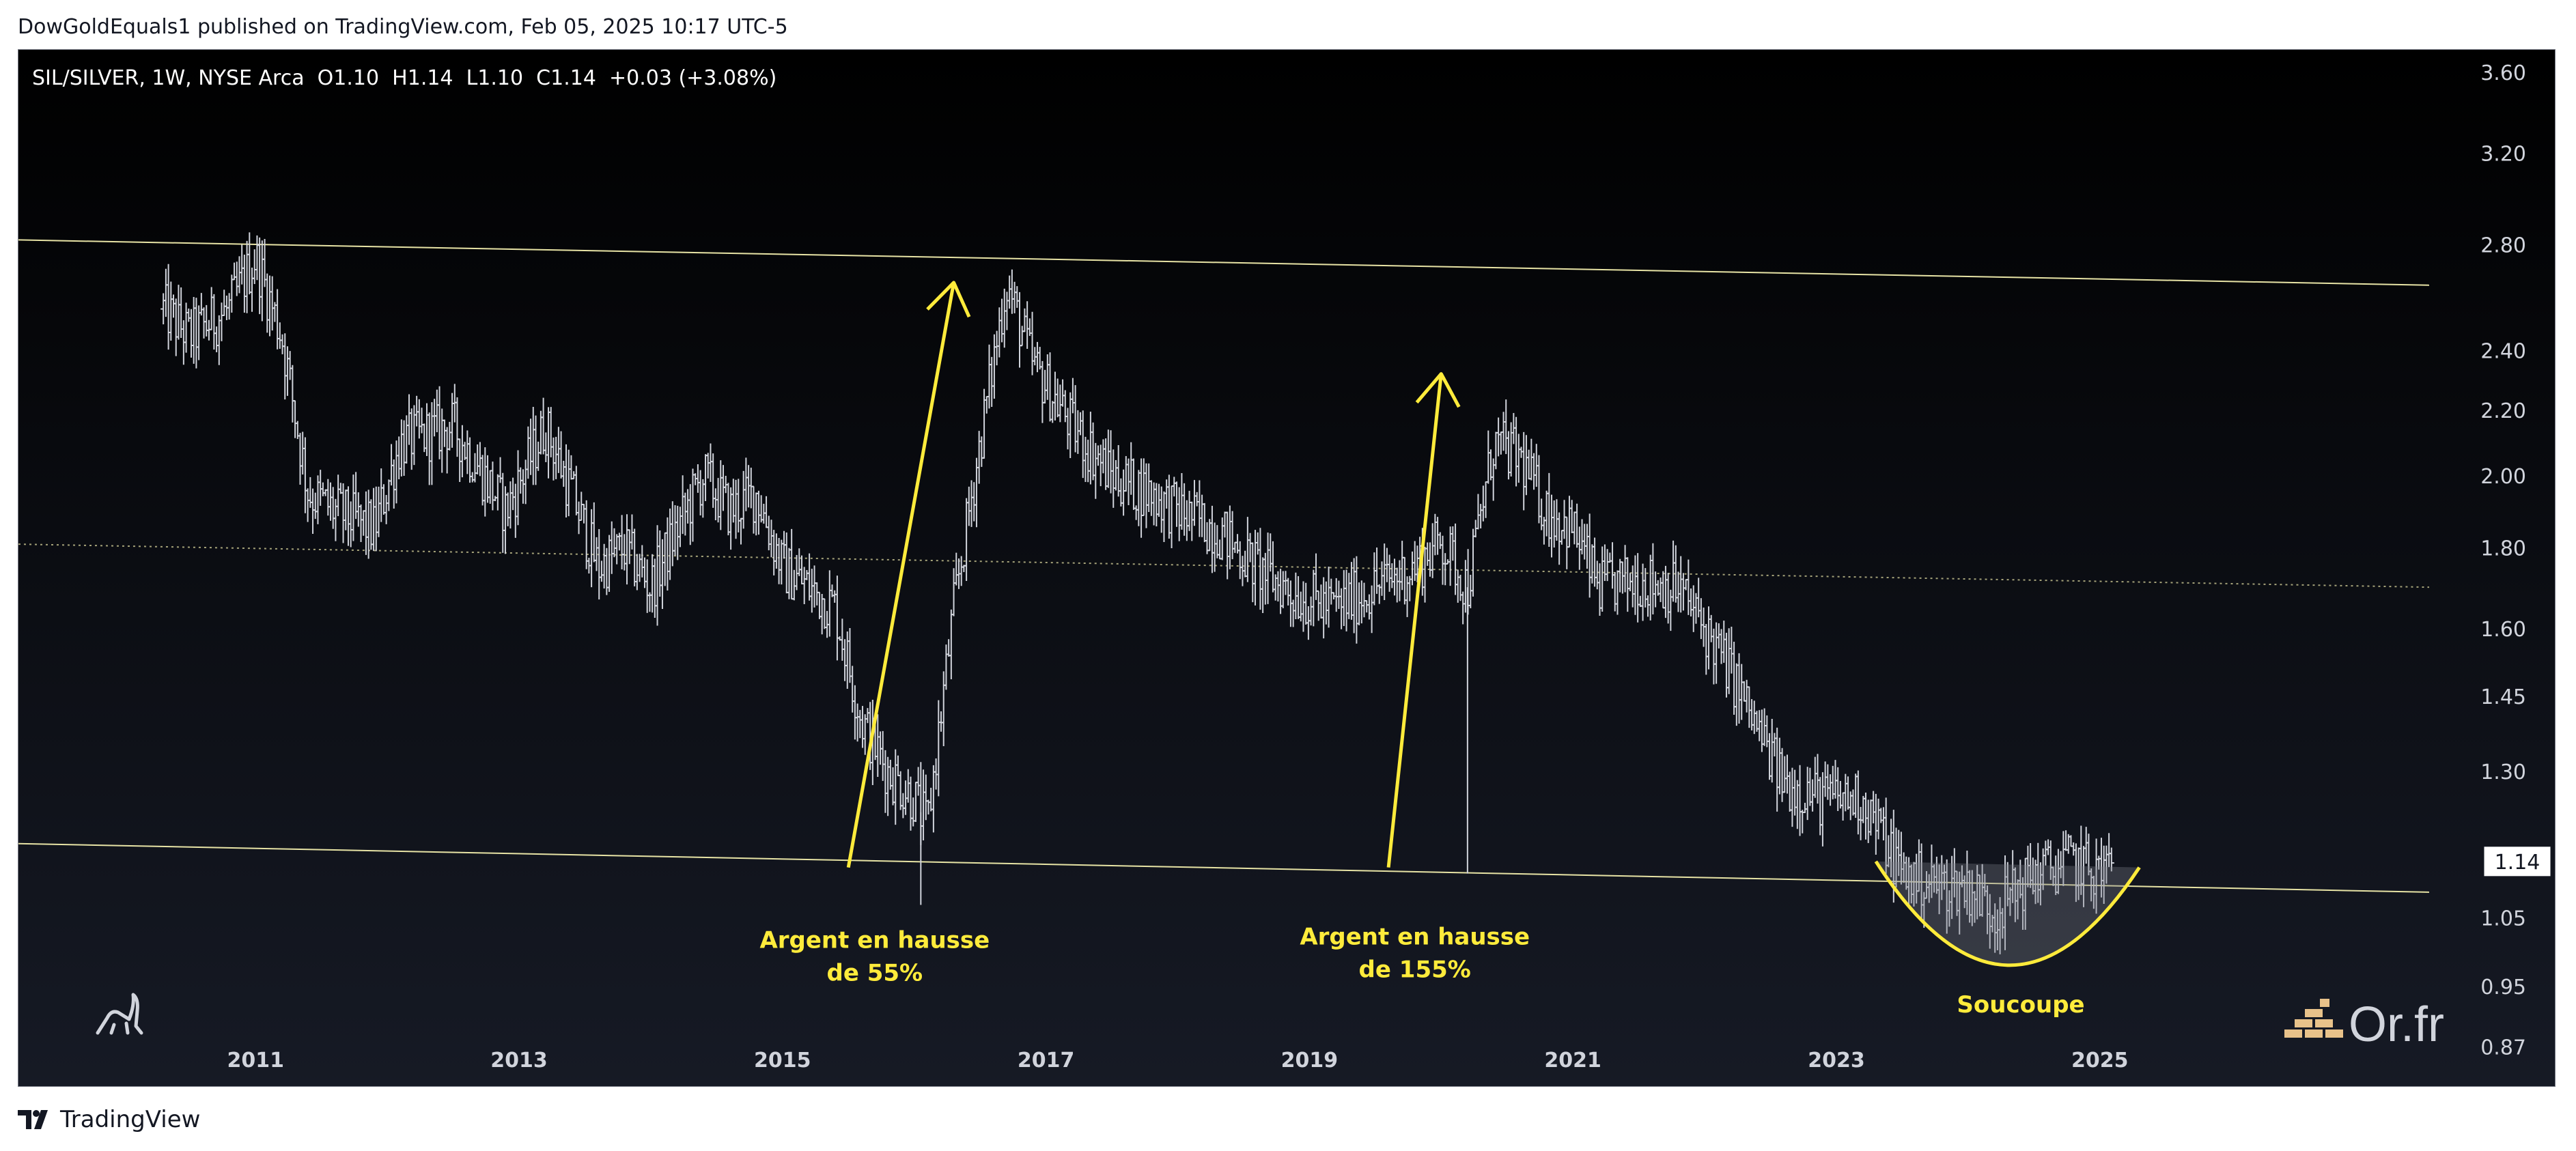  I want to click on last-price-badge: 1.14, so click(2517, 861).